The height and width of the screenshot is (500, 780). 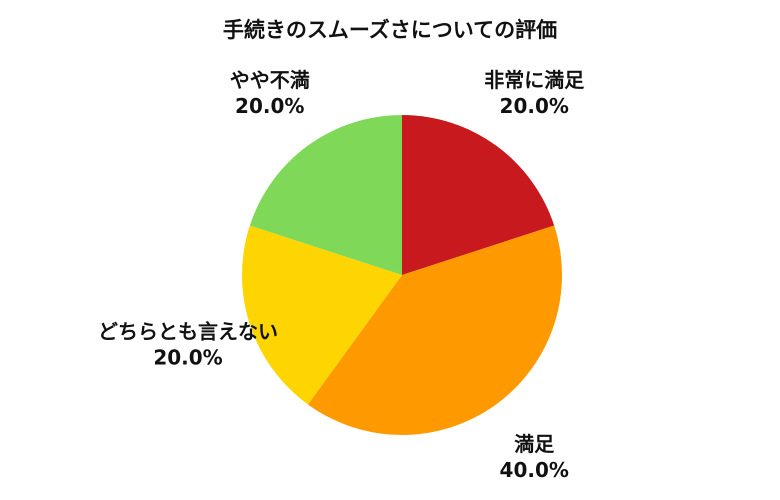 I want to click on chart-title: 手続きのスムーズさについての評価, so click(x=390, y=30).